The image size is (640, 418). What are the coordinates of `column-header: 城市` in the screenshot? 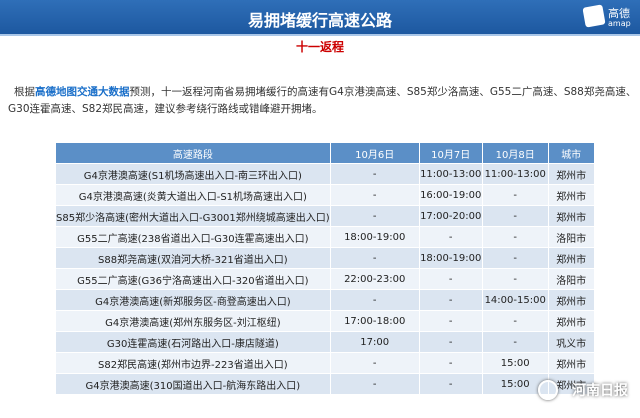 It's located at (571, 153).